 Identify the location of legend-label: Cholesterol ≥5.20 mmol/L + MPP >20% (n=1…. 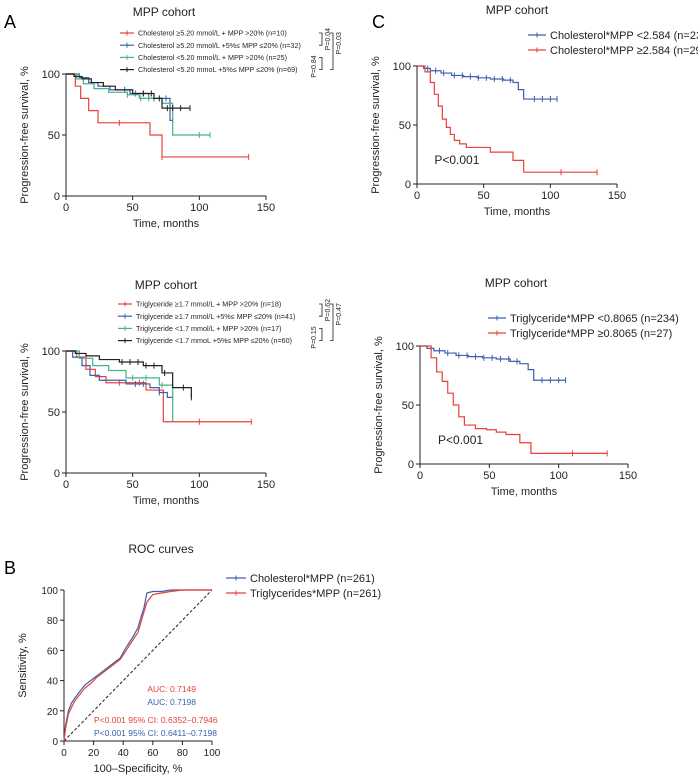
(212, 33).